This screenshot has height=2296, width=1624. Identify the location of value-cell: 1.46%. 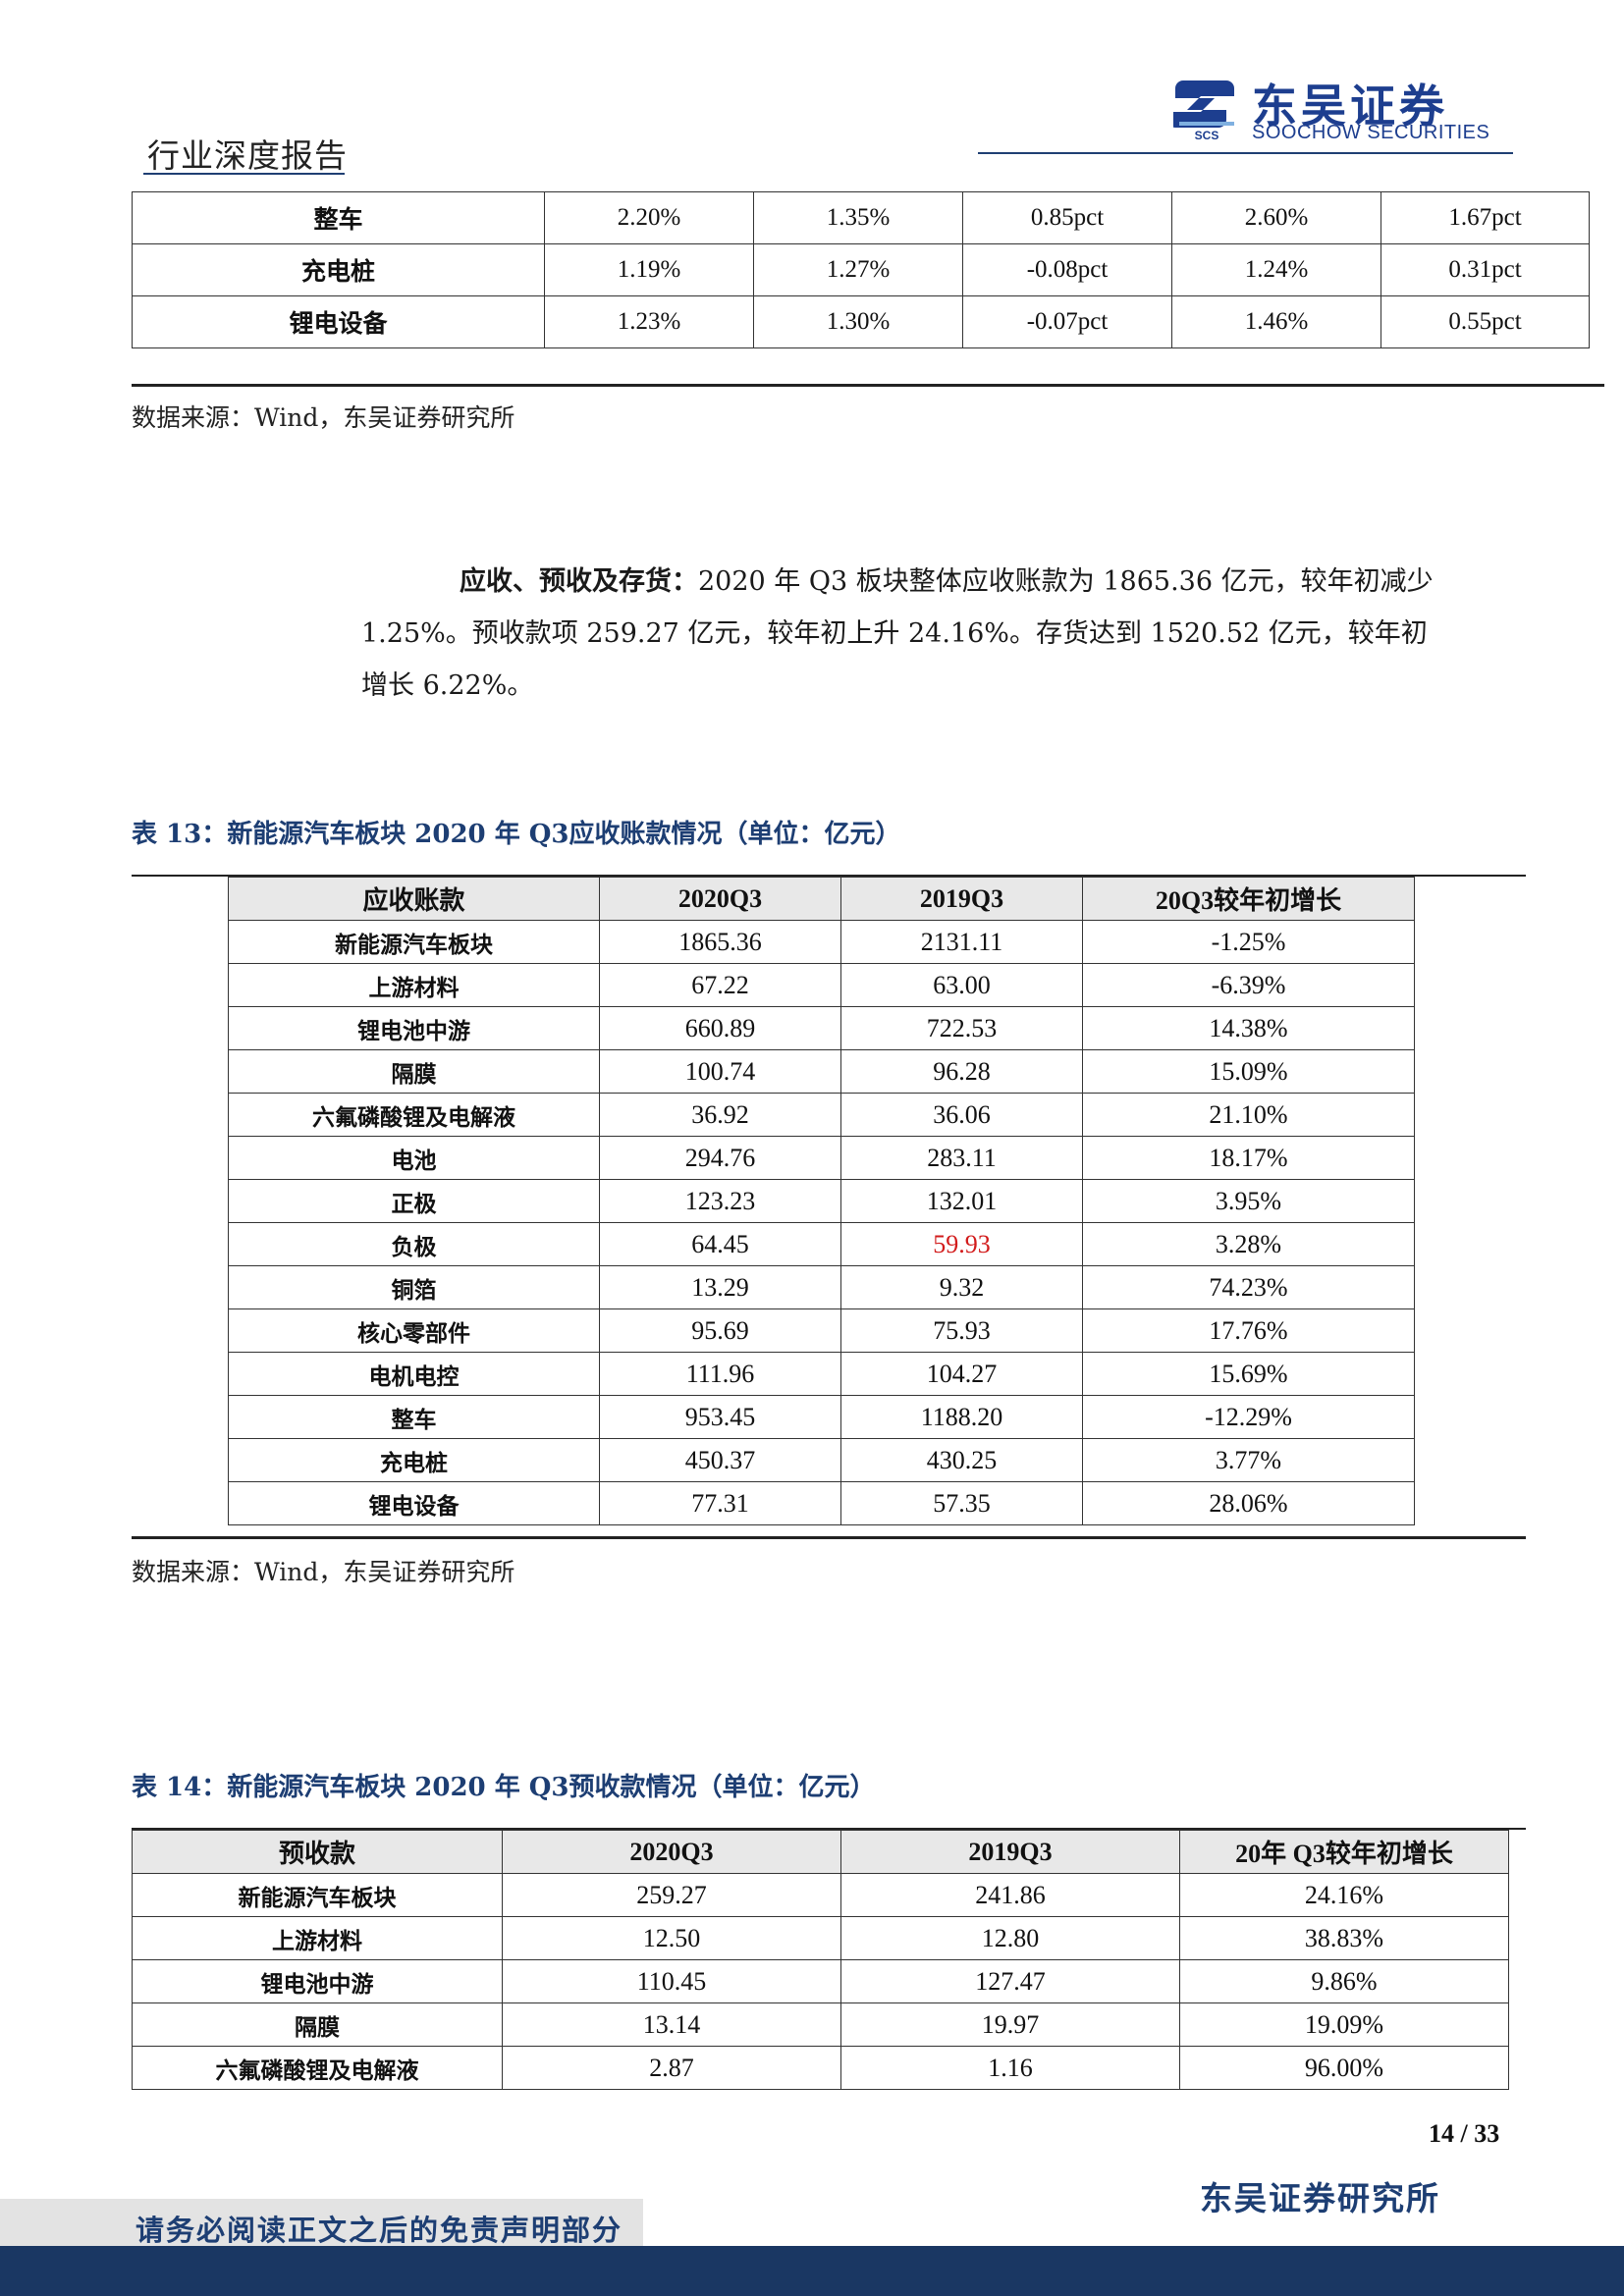
(1276, 321).